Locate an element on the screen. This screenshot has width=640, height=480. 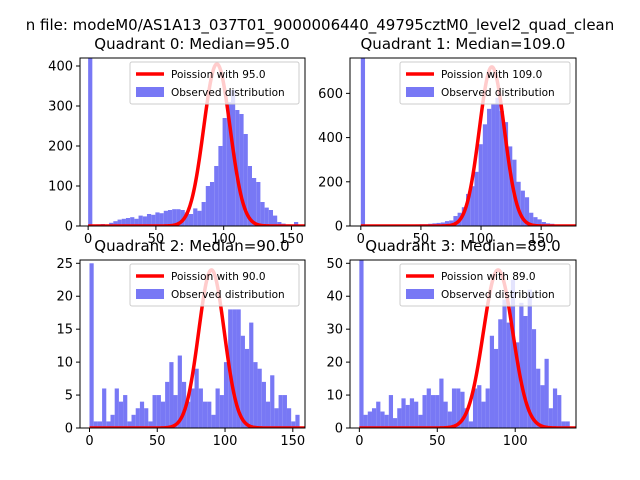
legend-0: Poission with 95.0 Observed distribution is located at coordinates (214, 83).